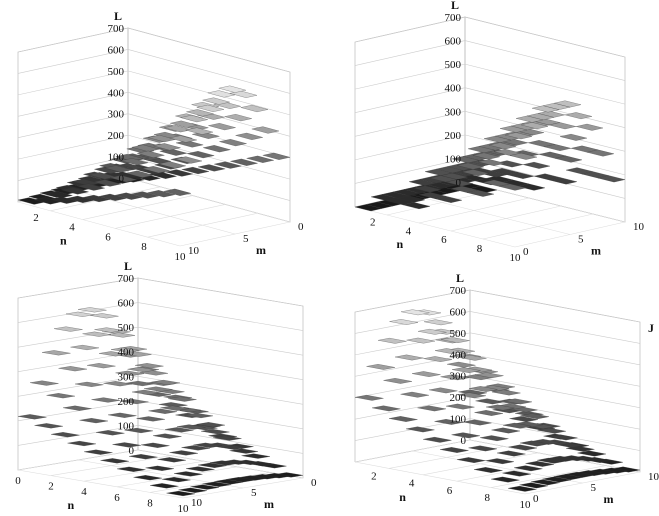 The height and width of the screenshot is (516, 659). I want to click on secondary-axis-label: J, so click(651, 328).